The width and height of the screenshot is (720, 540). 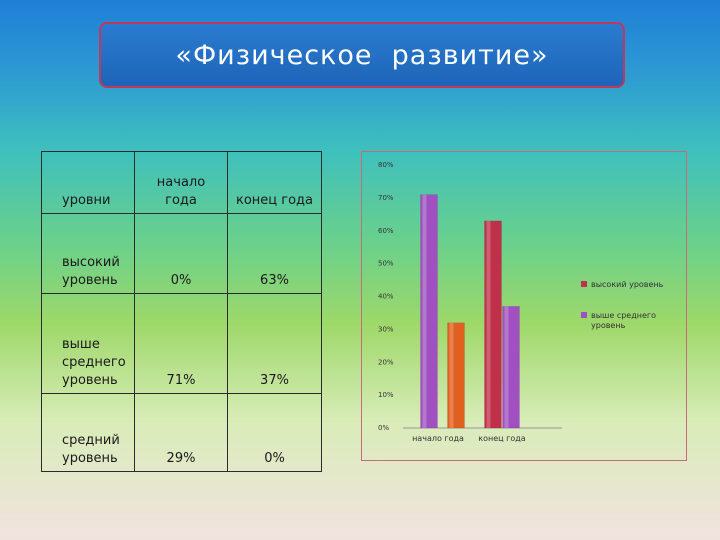 What do you see at coordinates (386, 395) in the screenshot?
I see `y-tick-label: 10%` at bounding box center [386, 395].